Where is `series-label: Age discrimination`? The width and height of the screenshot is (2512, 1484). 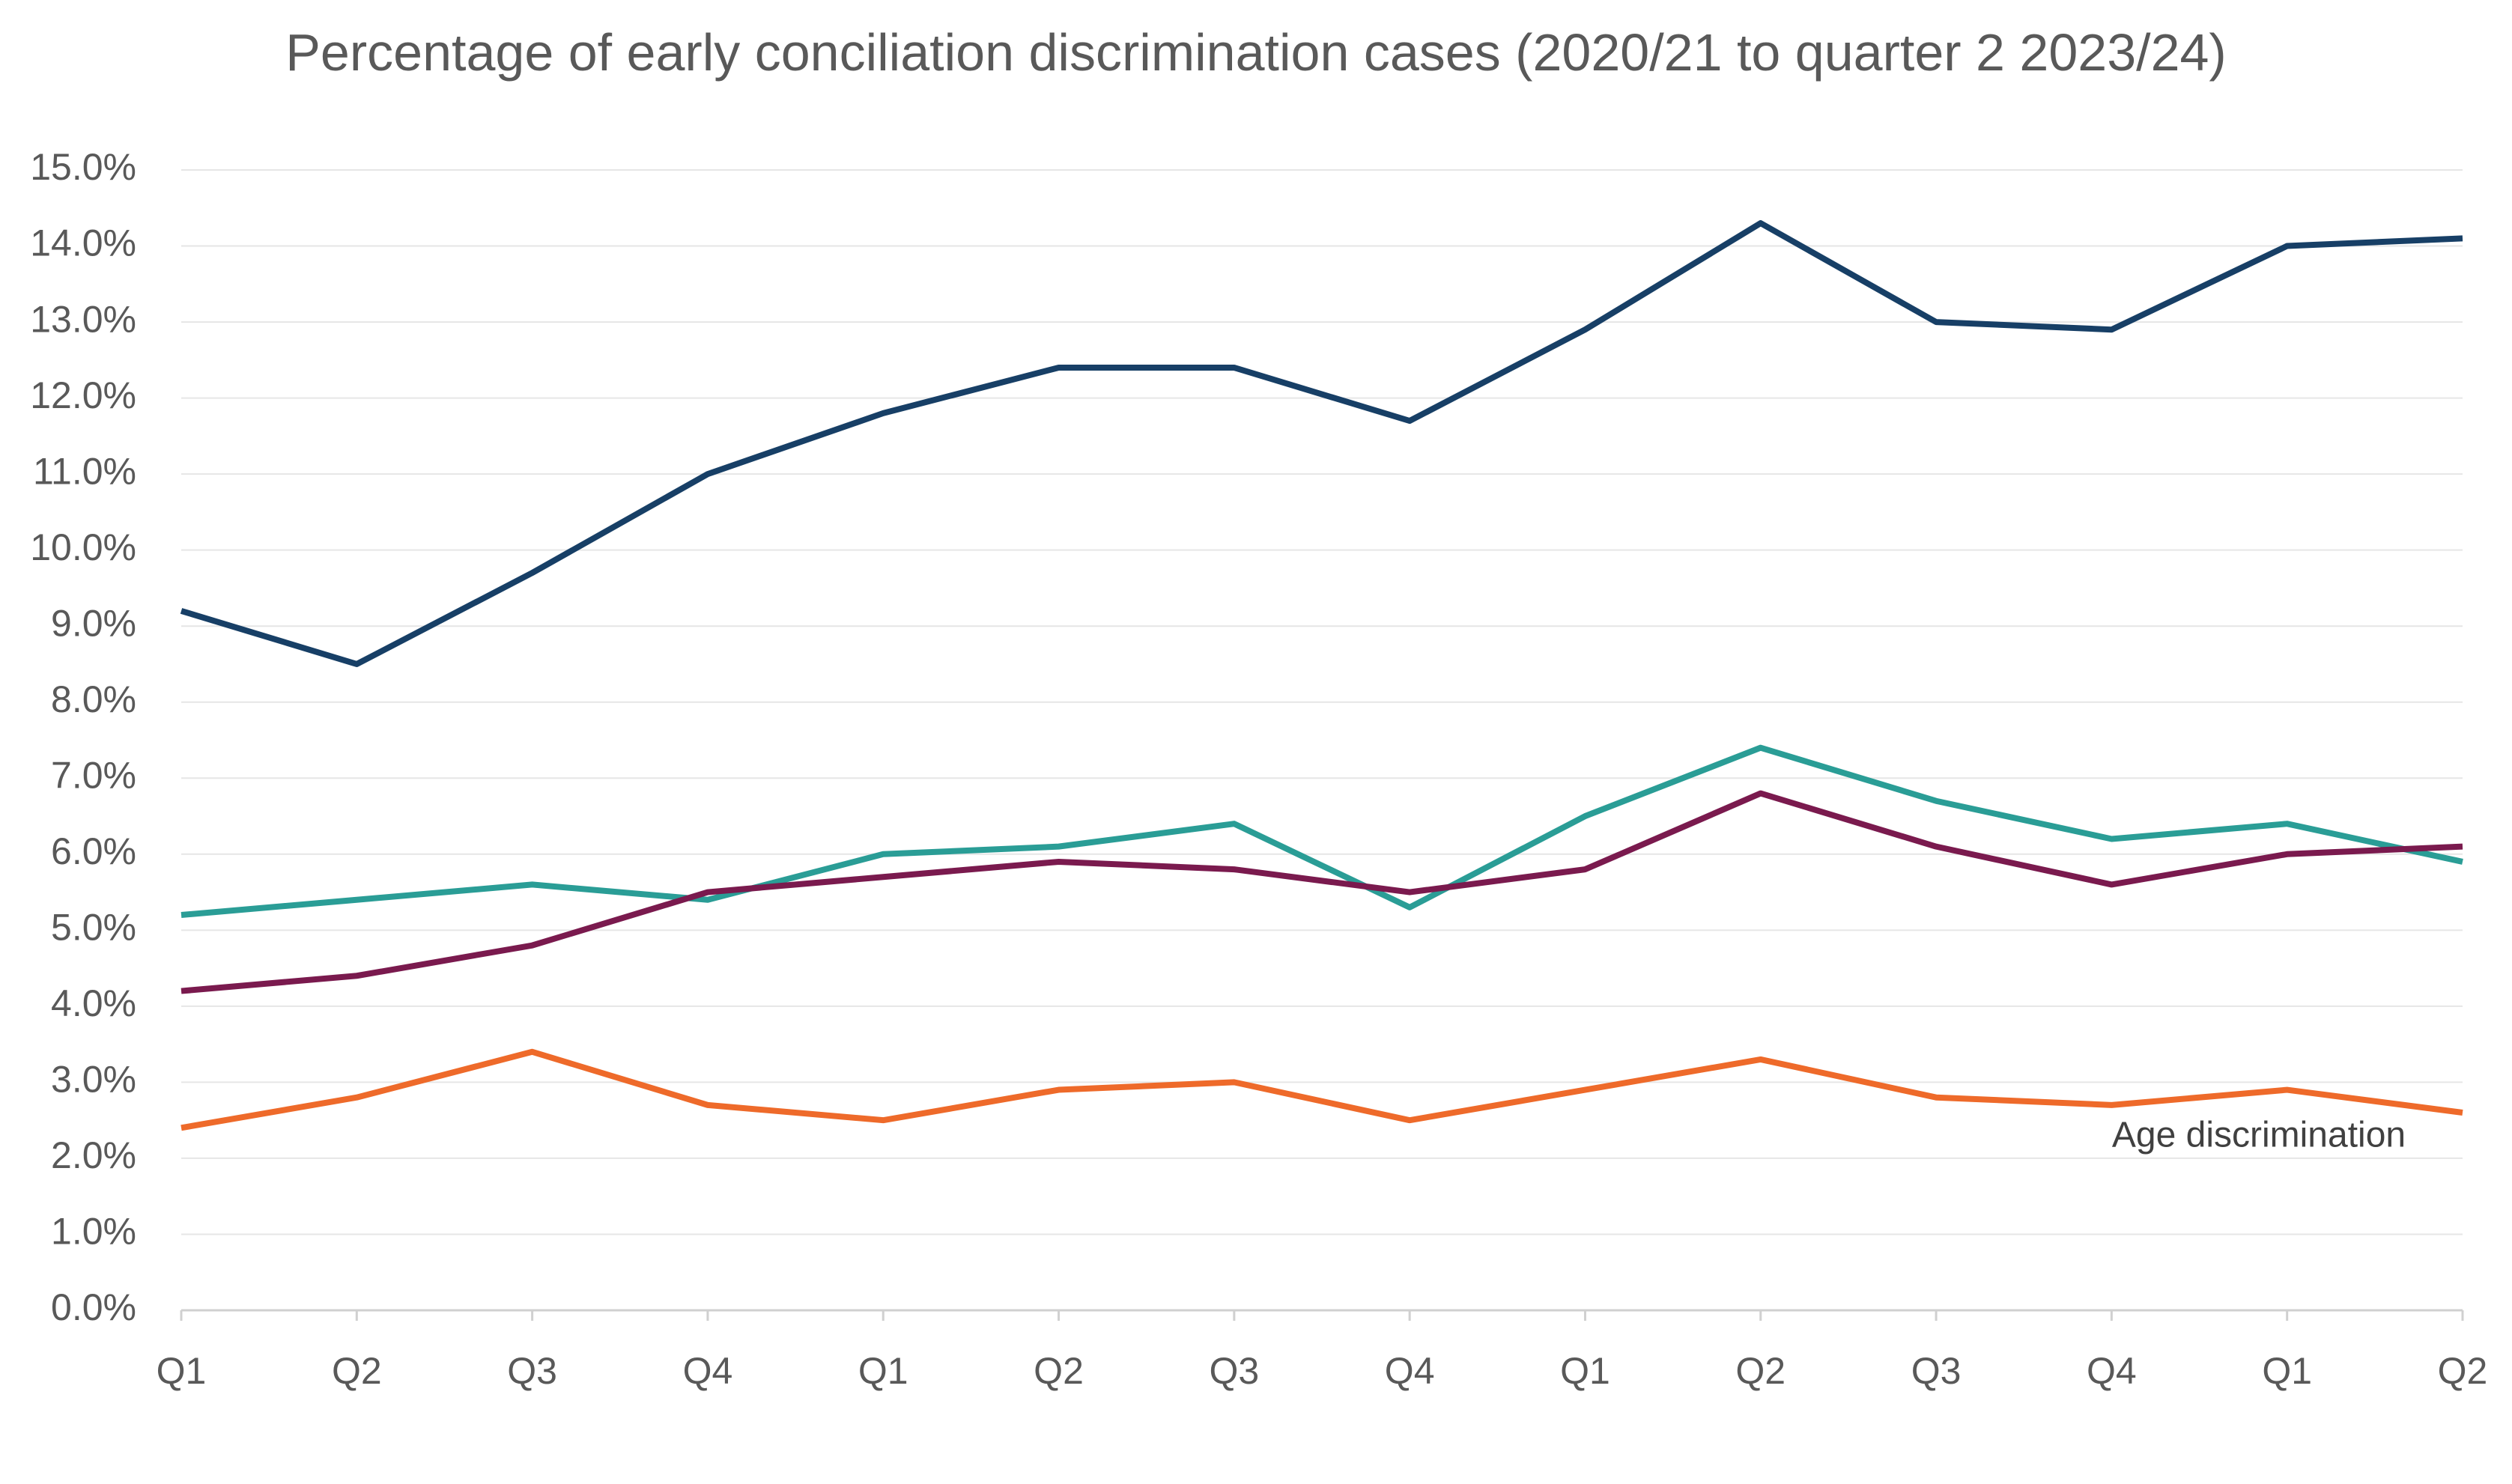 series-label: Age discrimination is located at coordinates (2259, 1135).